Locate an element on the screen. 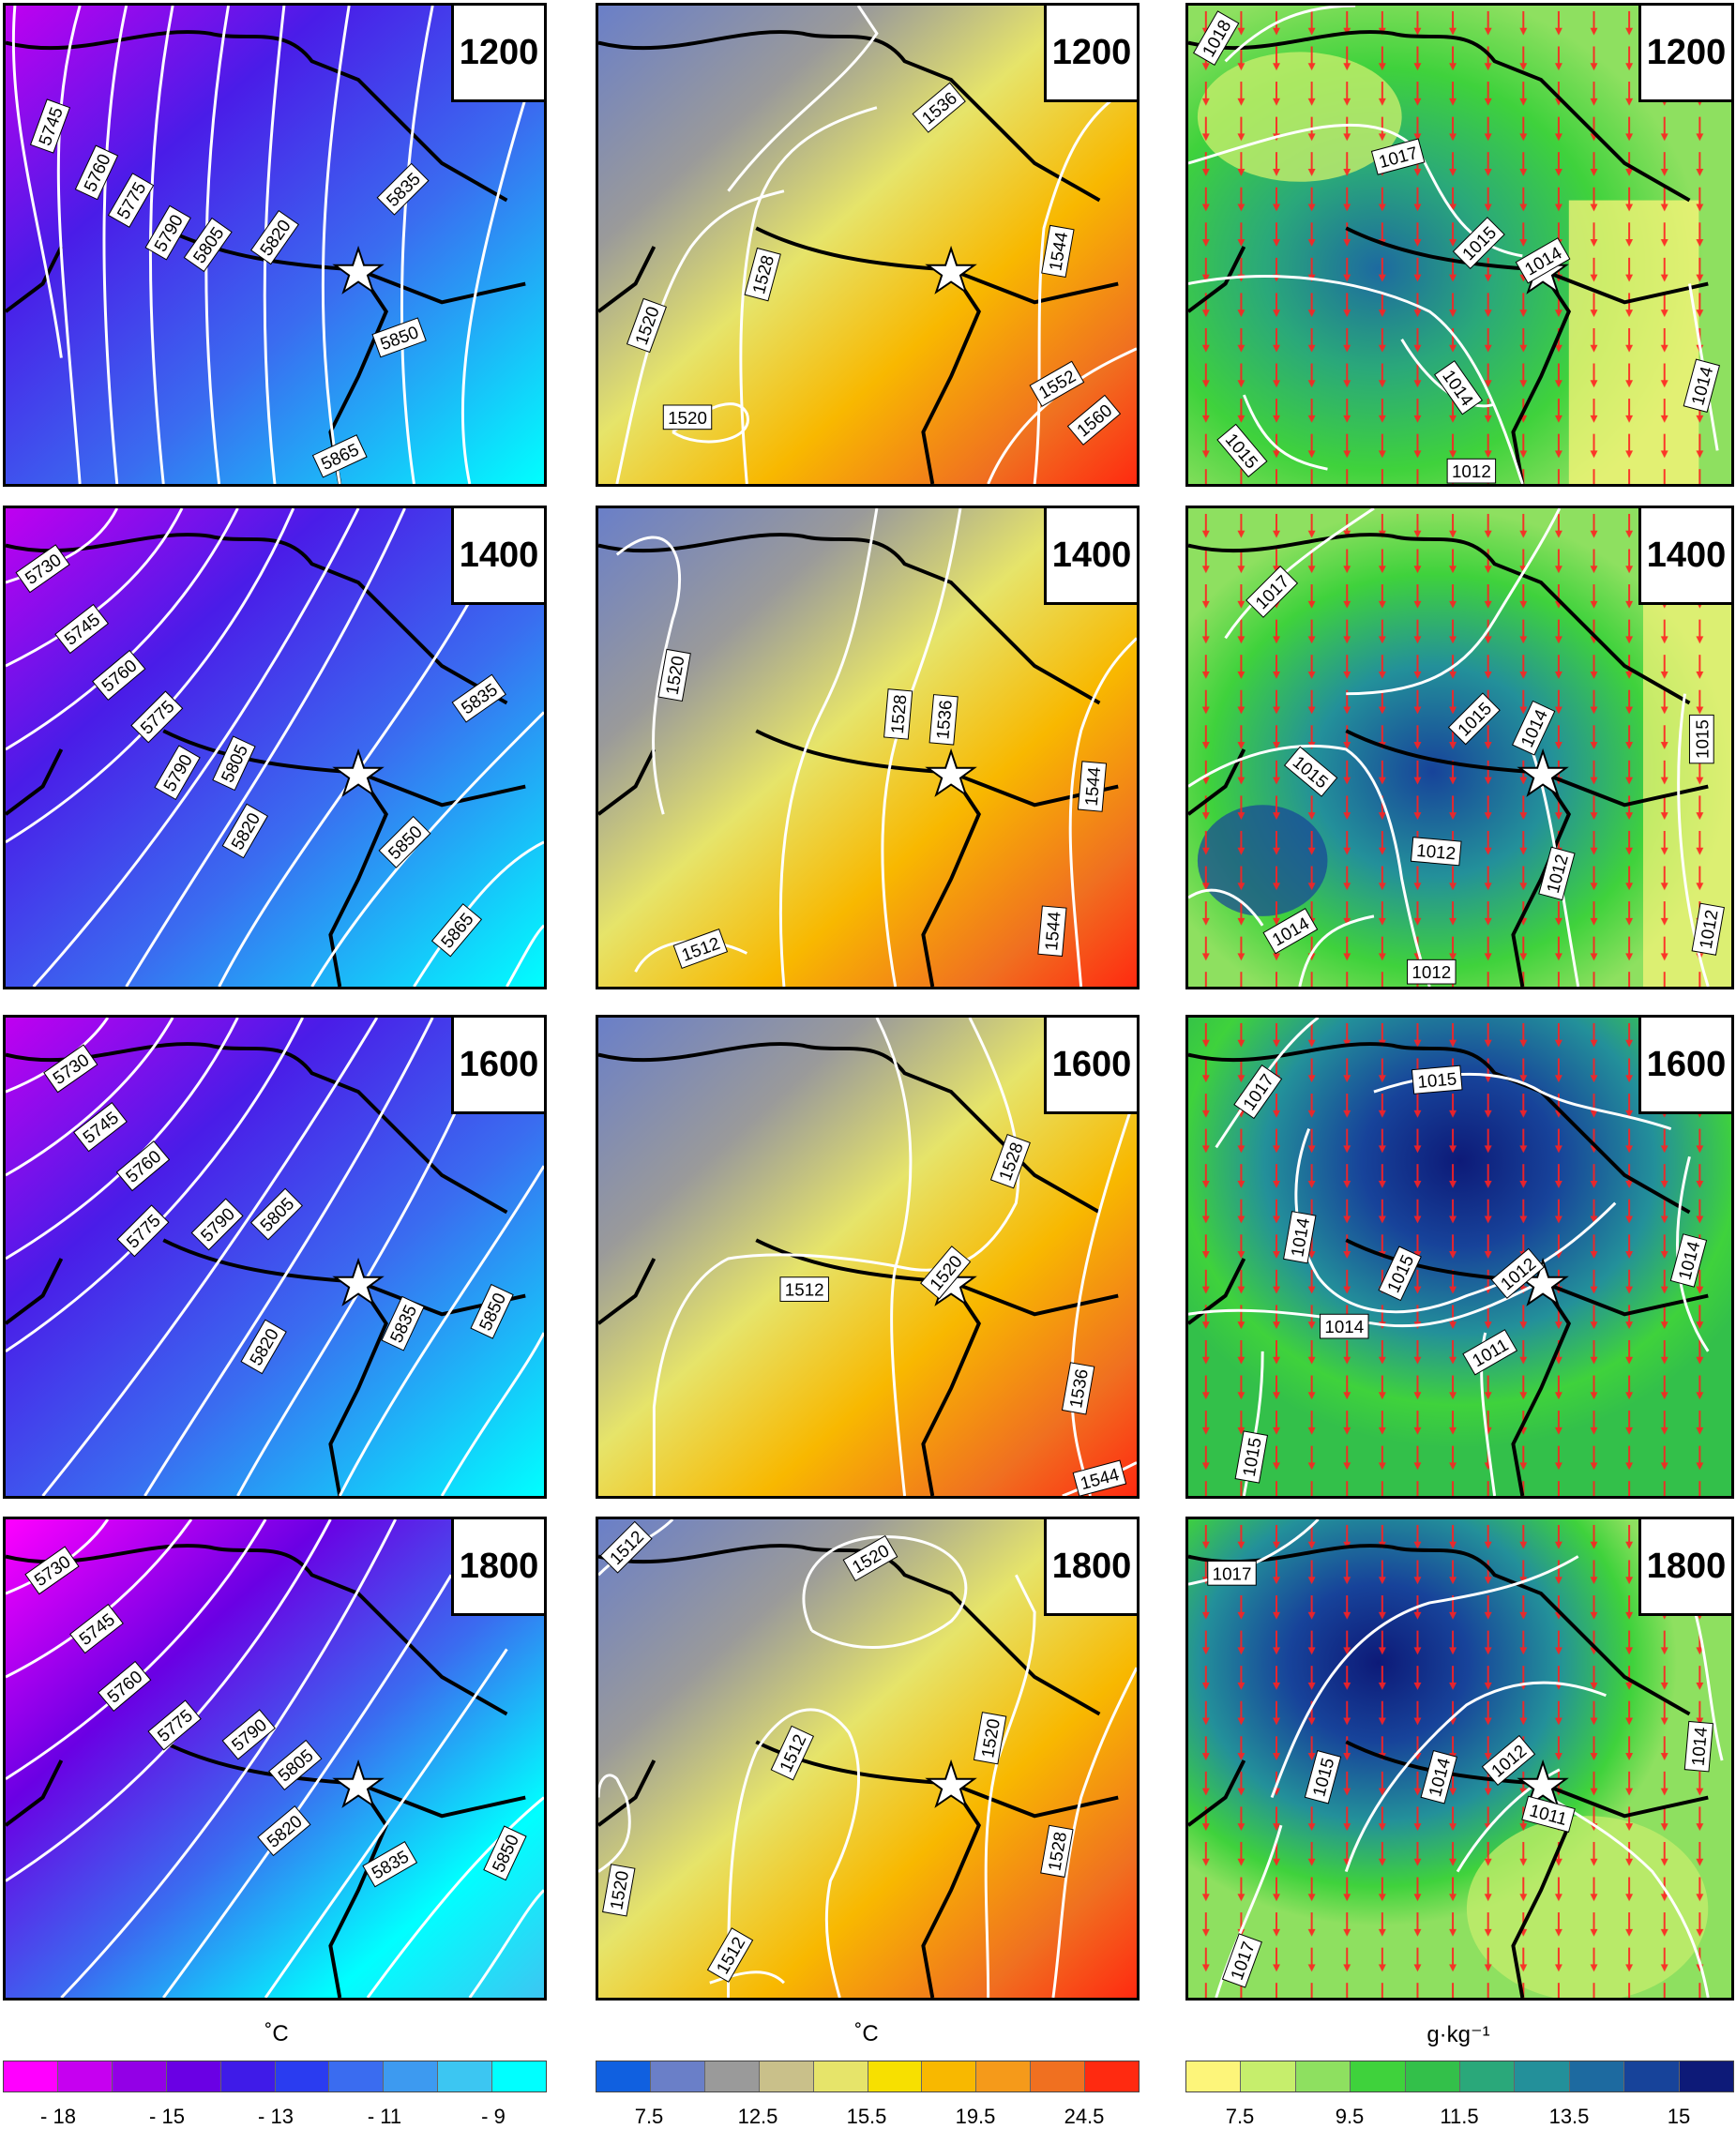 This screenshot has width=1736, height=2129. panel-temp850-1200: 1536 1528 1544 1520 1520 1552 1560 1200 is located at coordinates (868, 245).